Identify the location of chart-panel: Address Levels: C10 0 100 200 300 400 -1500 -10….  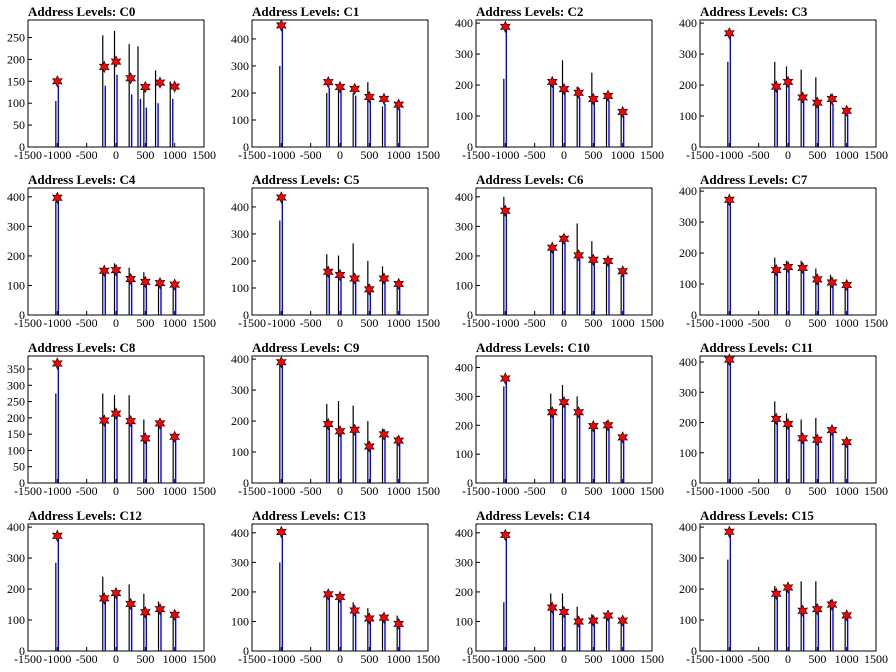
(560, 420).